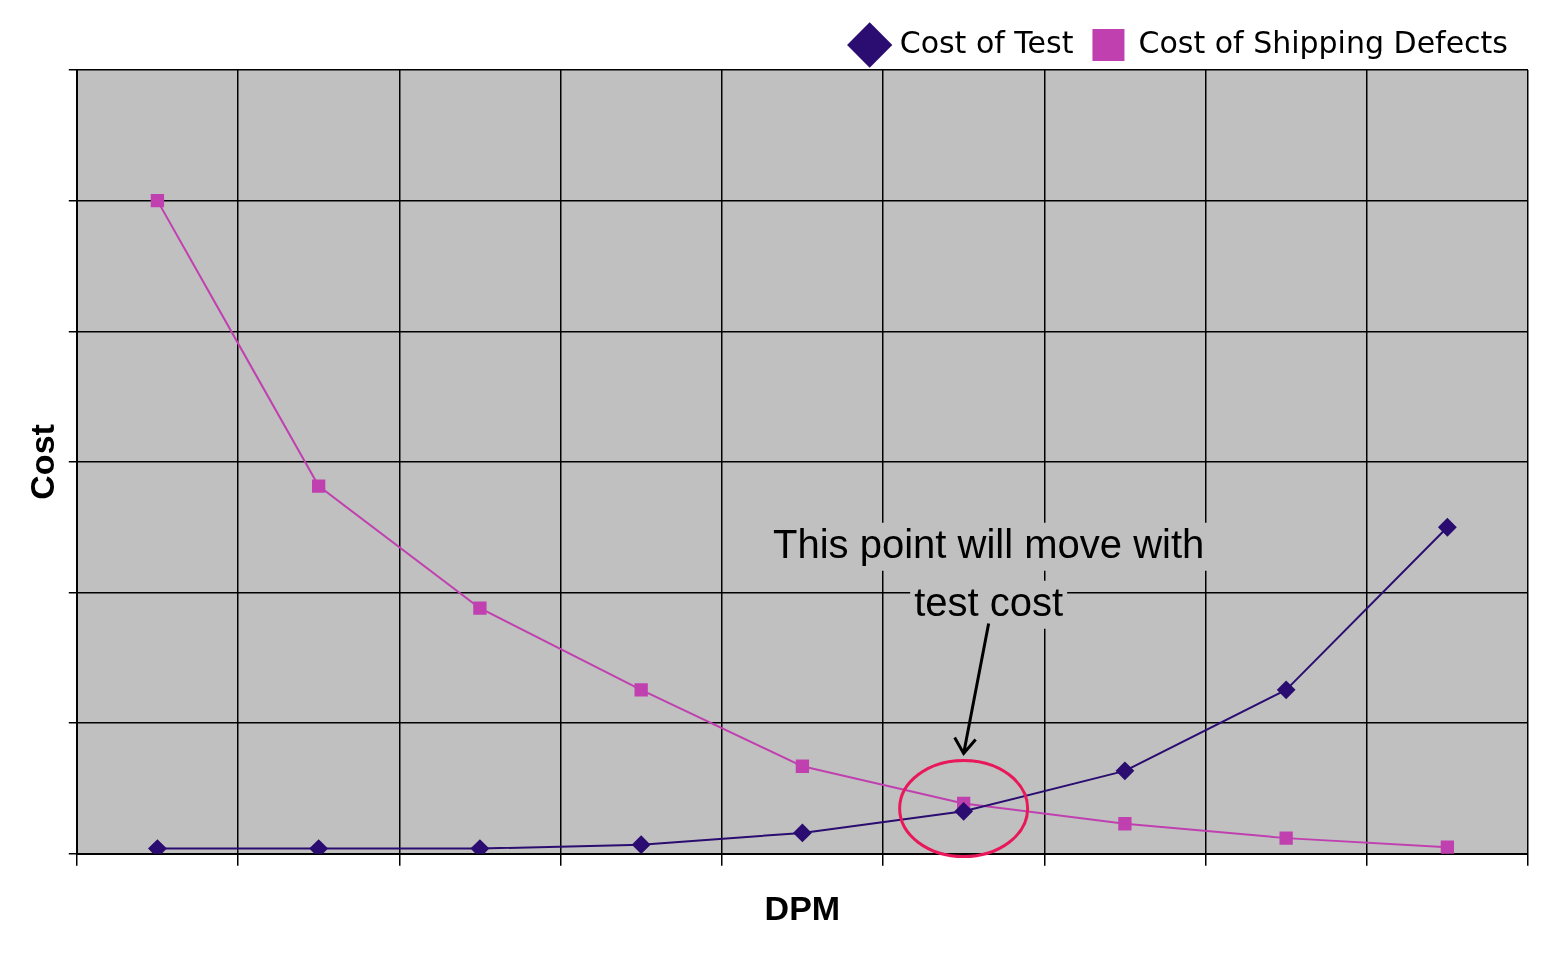  I want to click on legend-label: Cost of Shipping Defects, so click(1323, 42).